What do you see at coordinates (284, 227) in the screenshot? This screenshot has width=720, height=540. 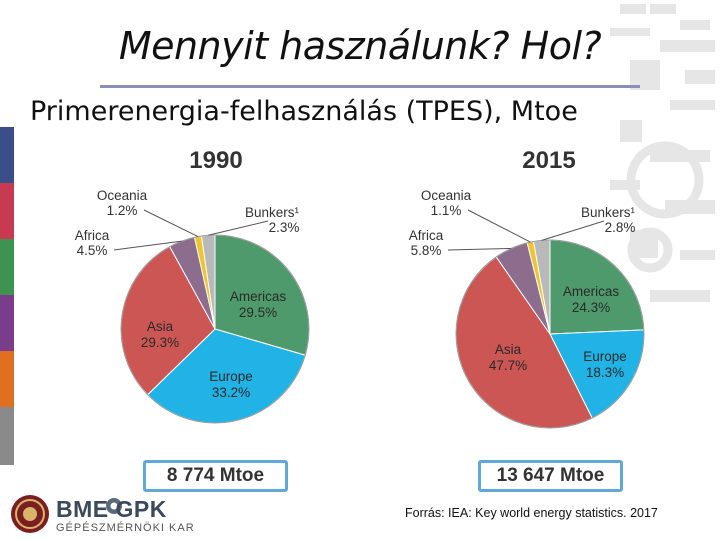 I see `slice-value-label-1990-bunkers: 2.3%` at bounding box center [284, 227].